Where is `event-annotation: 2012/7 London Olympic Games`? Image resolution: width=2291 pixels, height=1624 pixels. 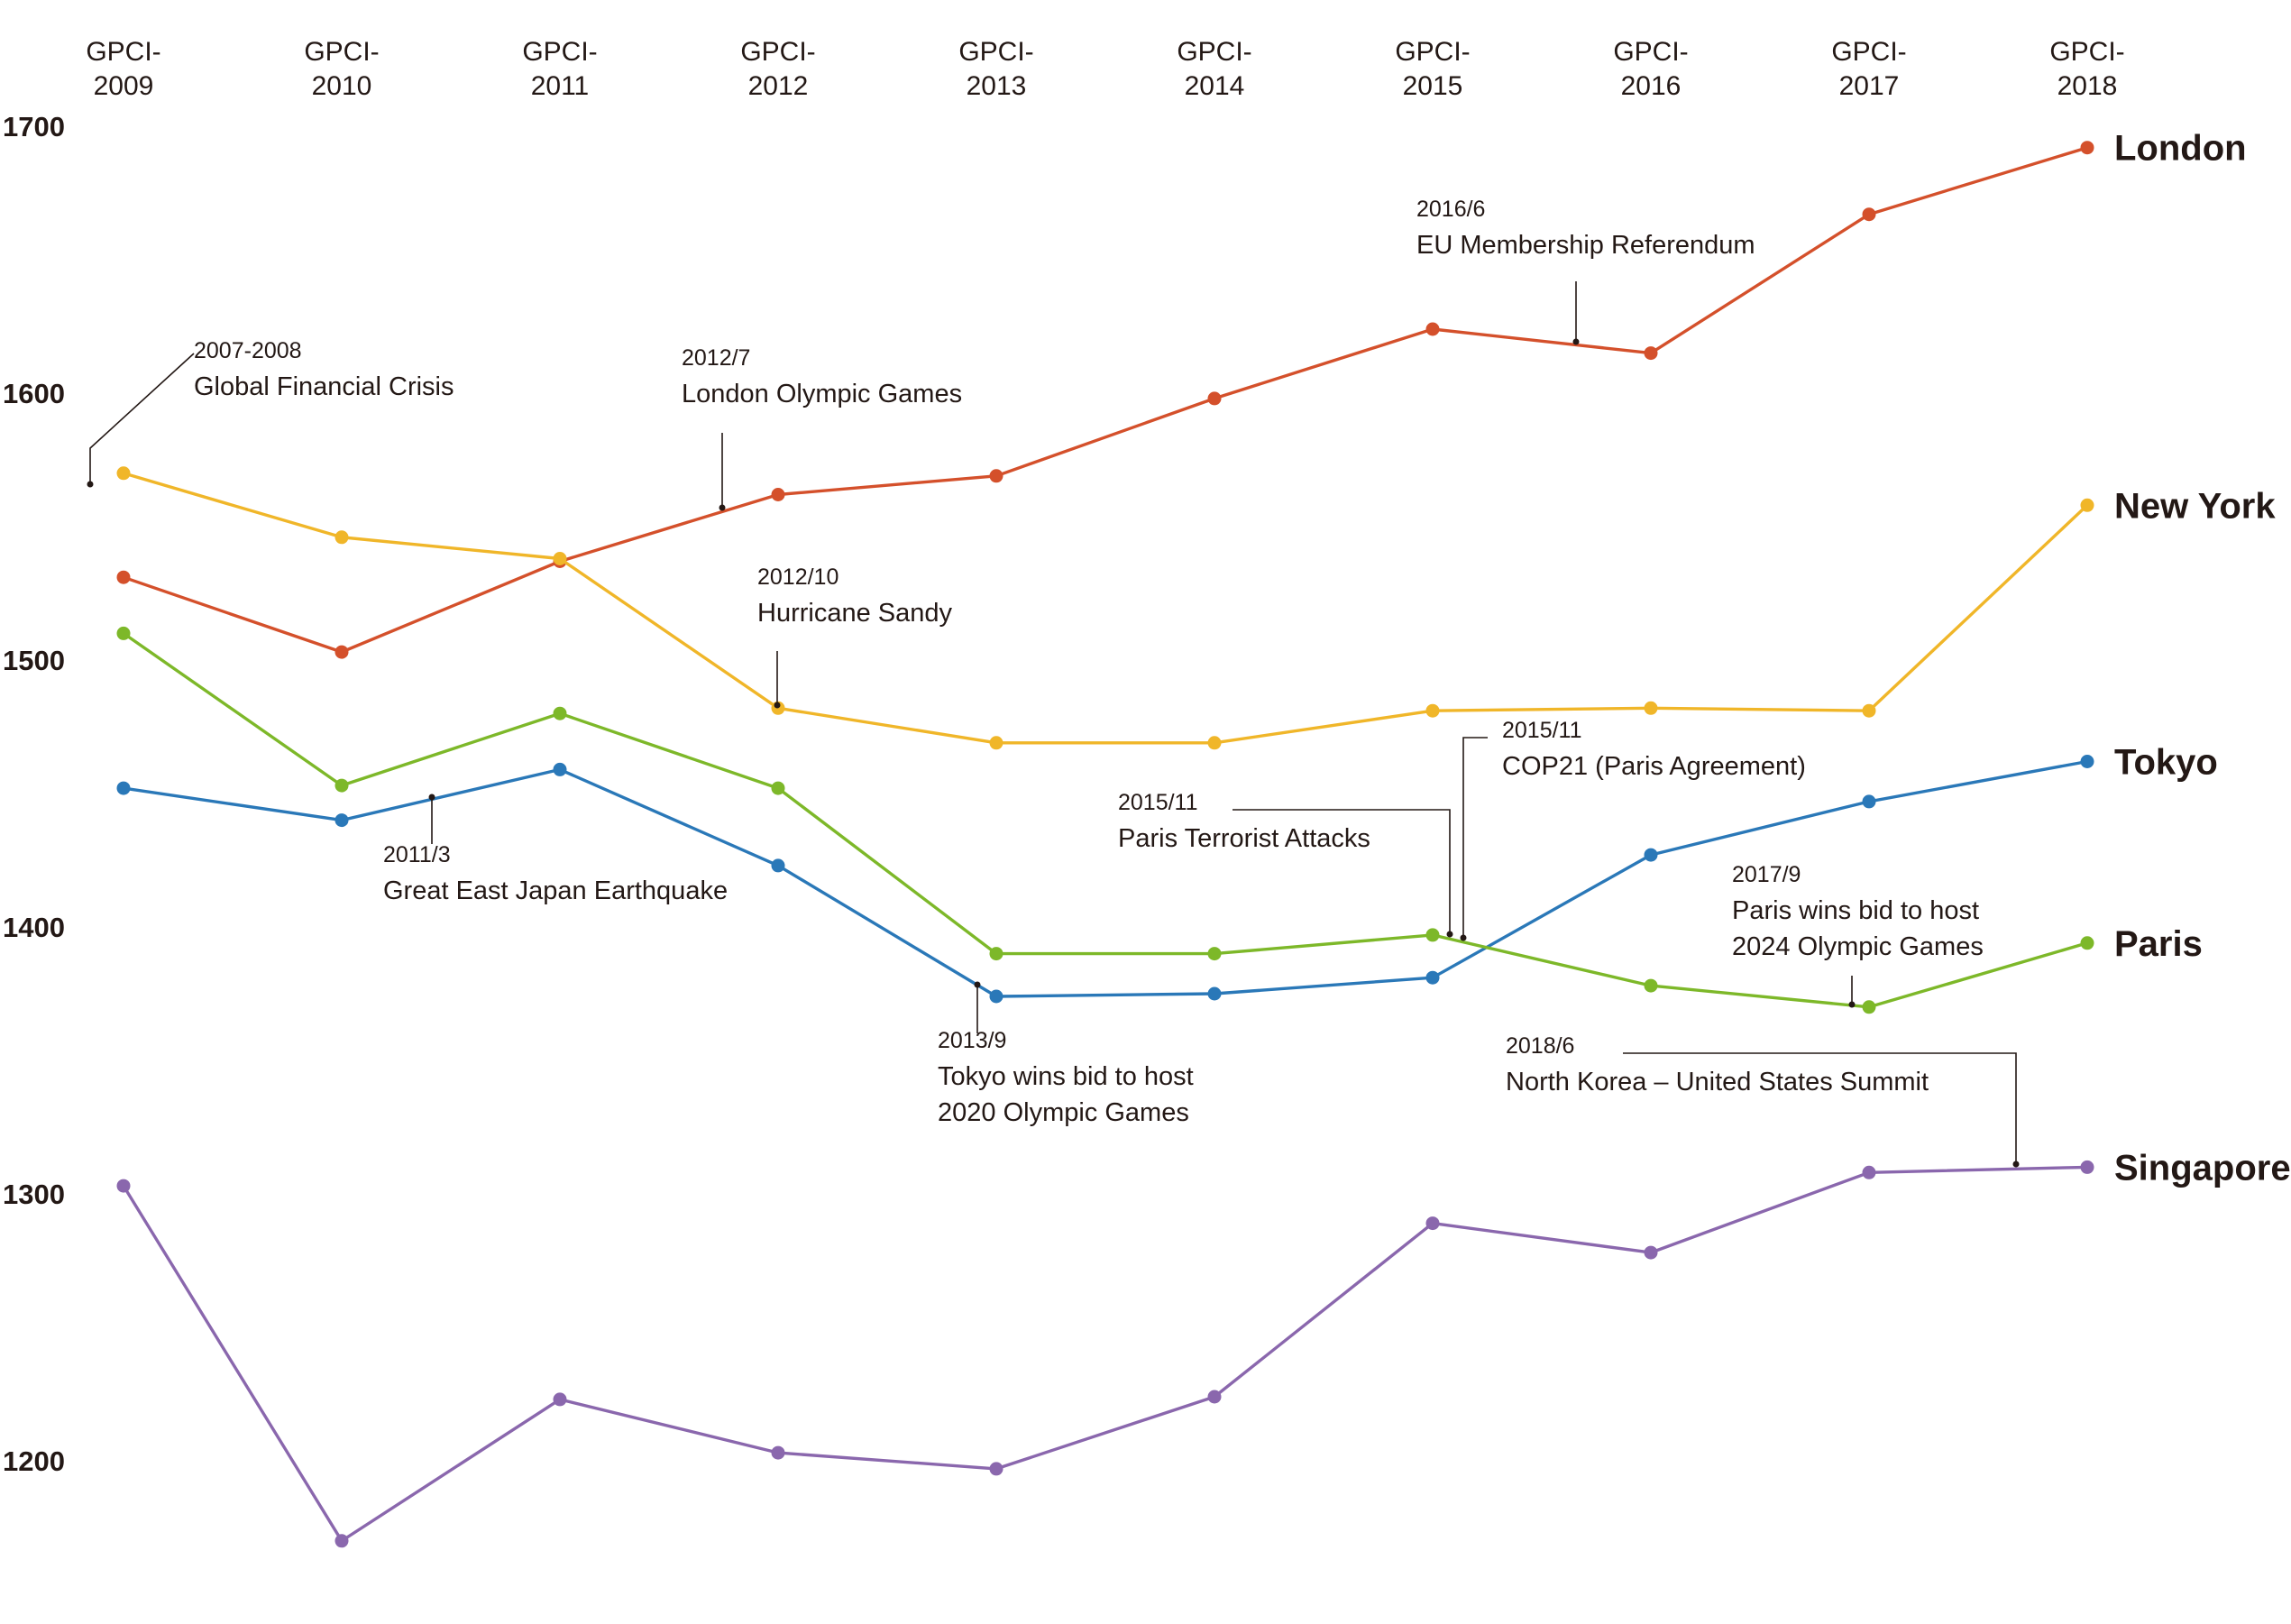
event-annotation: 2012/7 London Olympic Games is located at coordinates (822, 428).